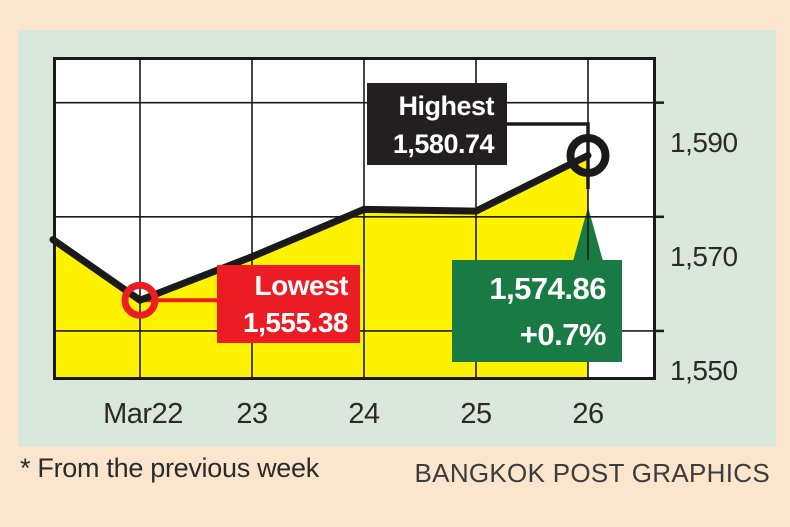  What do you see at coordinates (476, 414) in the screenshot?
I see `x-axis-label-25: 25` at bounding box center [476, 414].